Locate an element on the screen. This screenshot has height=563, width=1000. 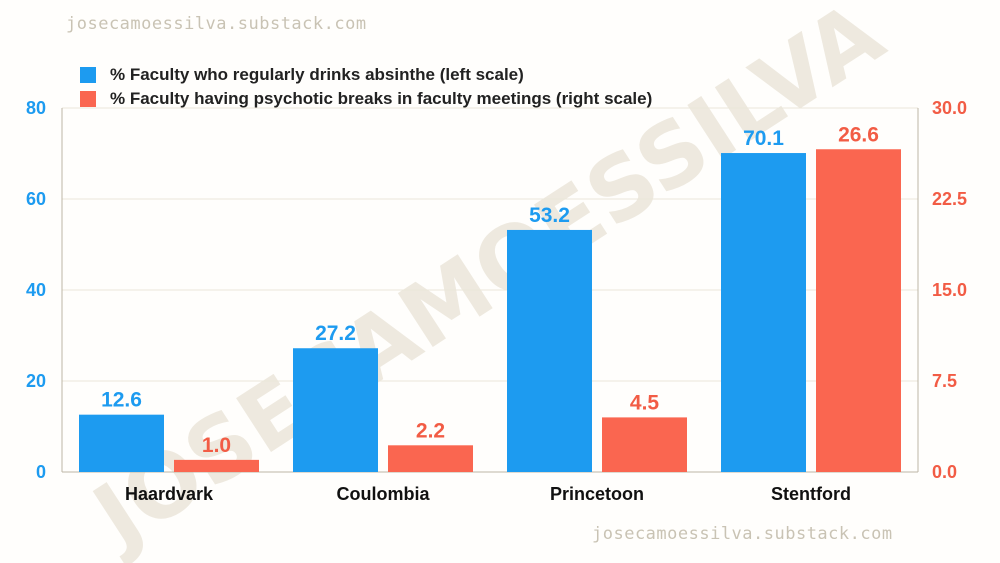
data-label-absinthe: 12.6 is located at coordinates (121, 400).